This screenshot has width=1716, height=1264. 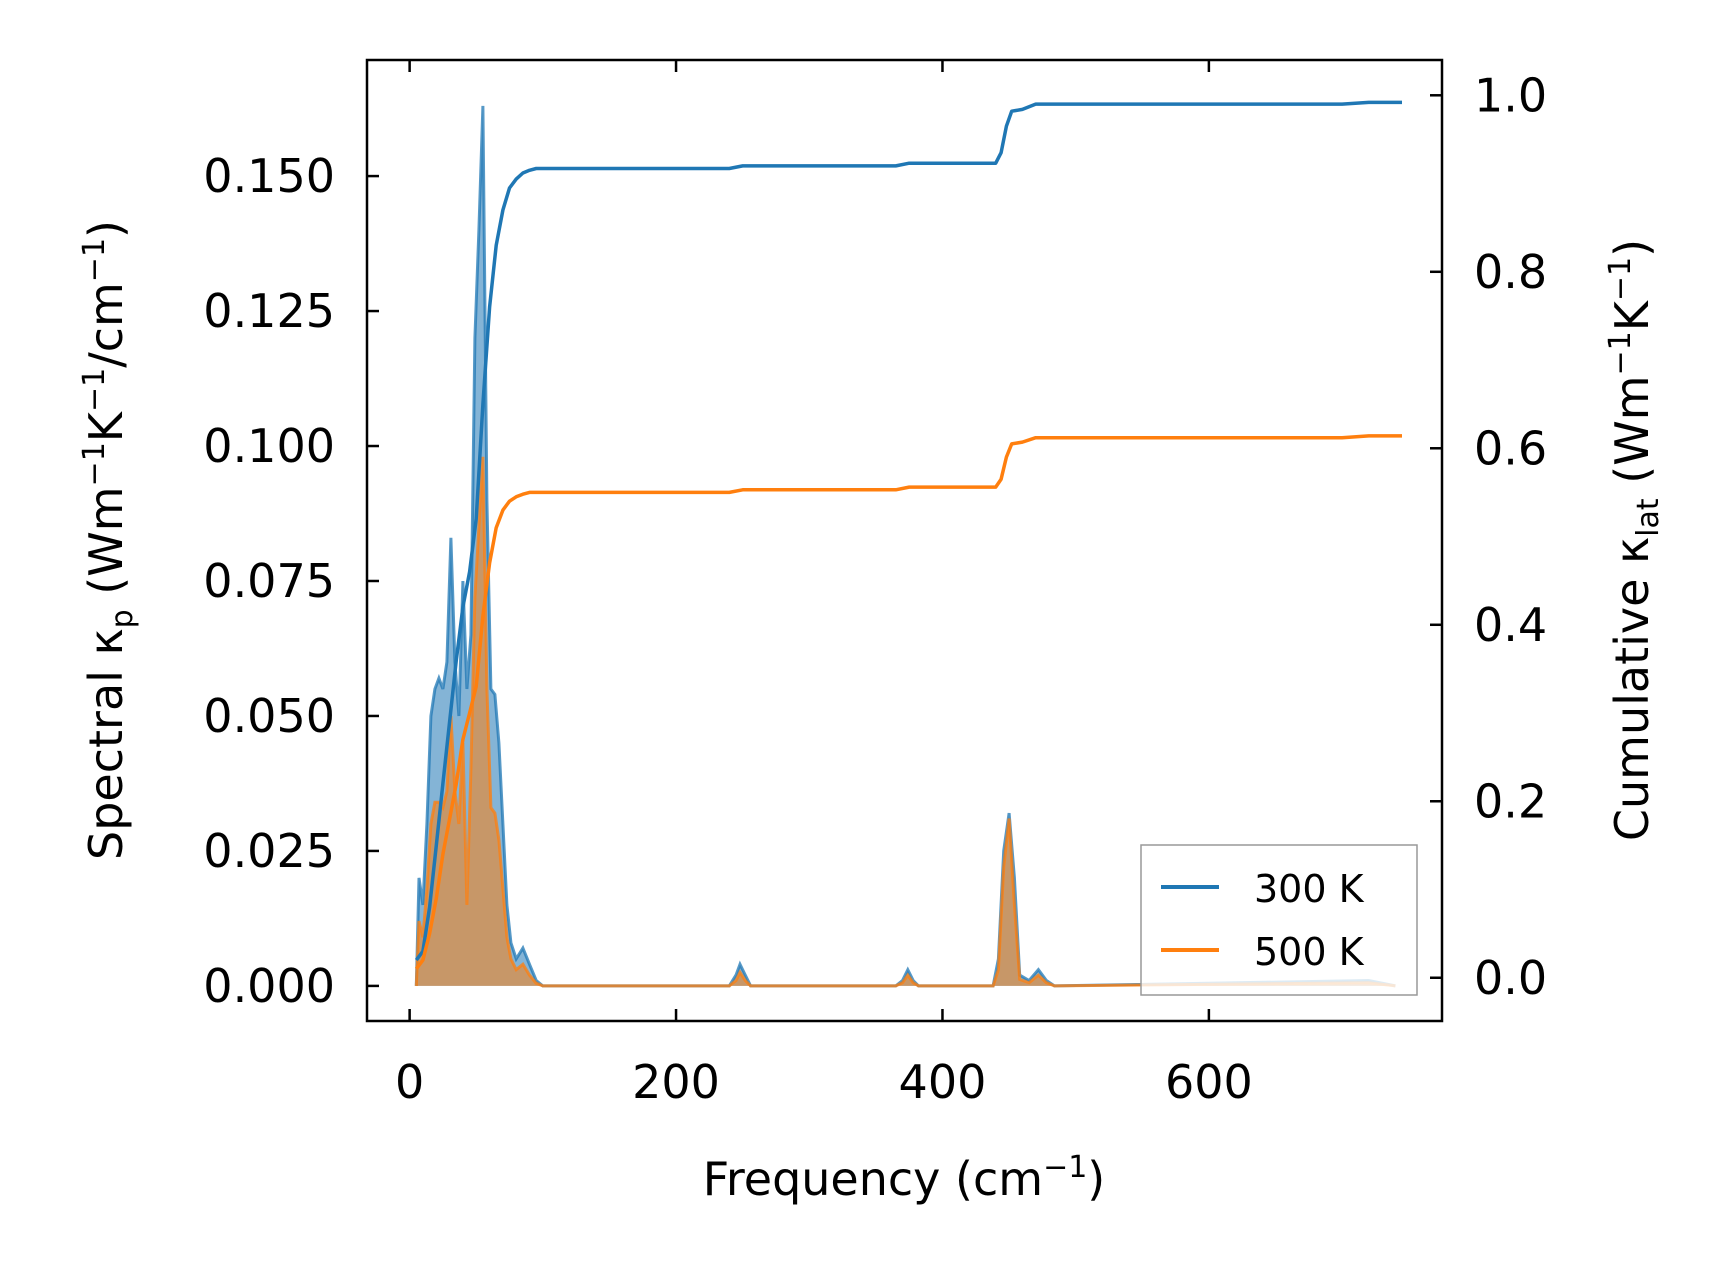 What do you see at coordinates (943, 1082) in the screenshot?
I see `x-tick-label: 400` at bounding box center [943, 1082].